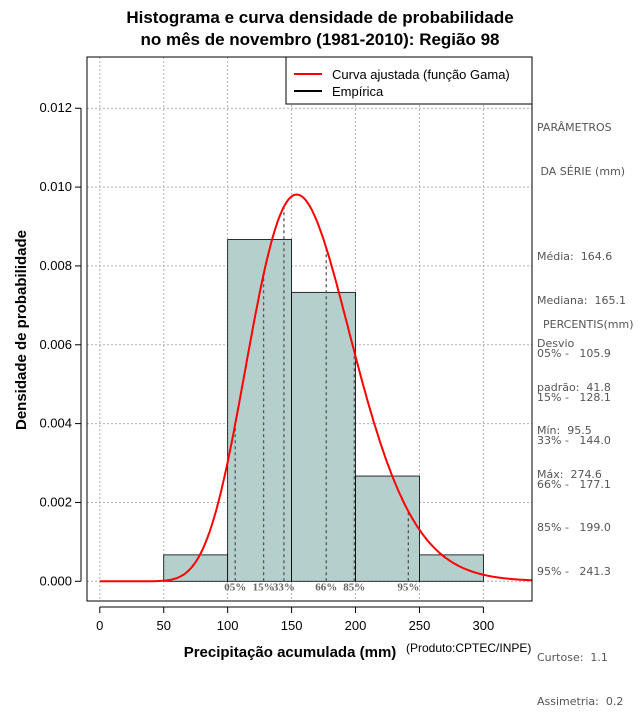 The width and height of the screenshot is (640, 724). I want to click on y-tick-label: 0.004, so click(55, 423).